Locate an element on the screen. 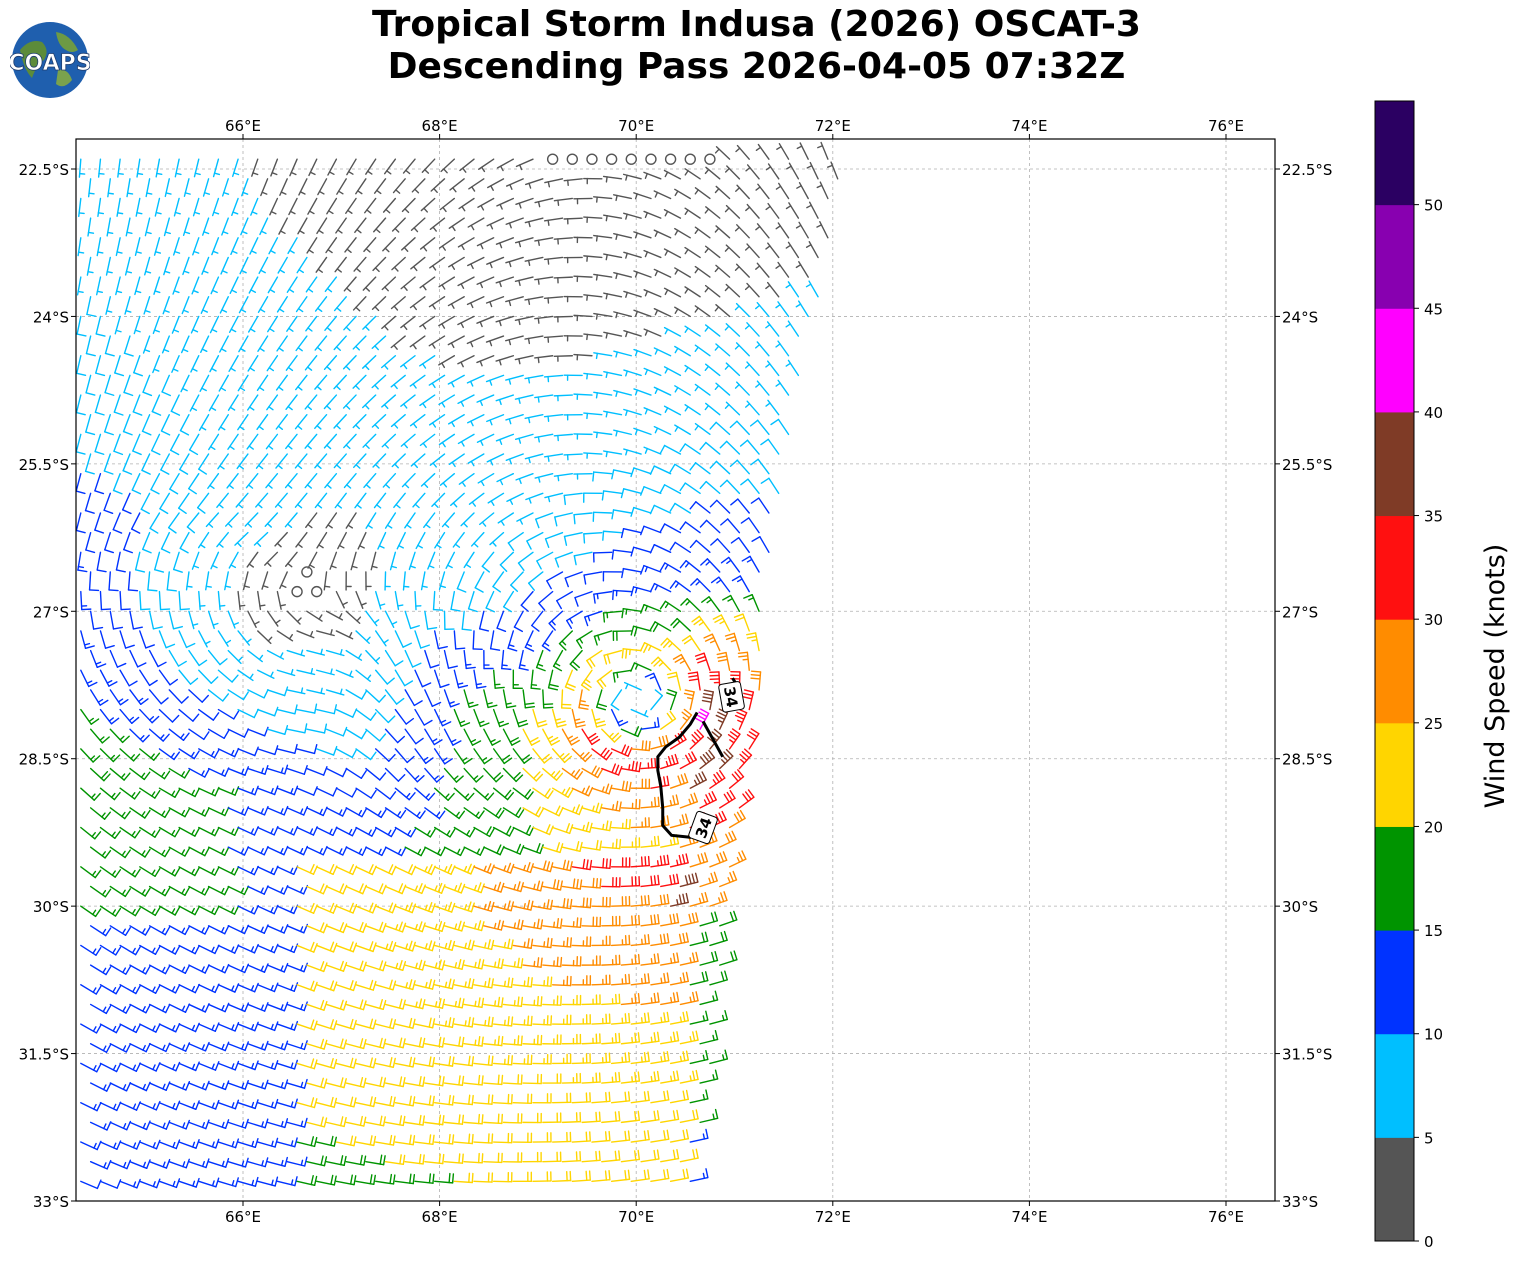 This screenshot has height=1264, width=1513. lat-tick-label: 25.5°S is located at coordinates (44, 465).